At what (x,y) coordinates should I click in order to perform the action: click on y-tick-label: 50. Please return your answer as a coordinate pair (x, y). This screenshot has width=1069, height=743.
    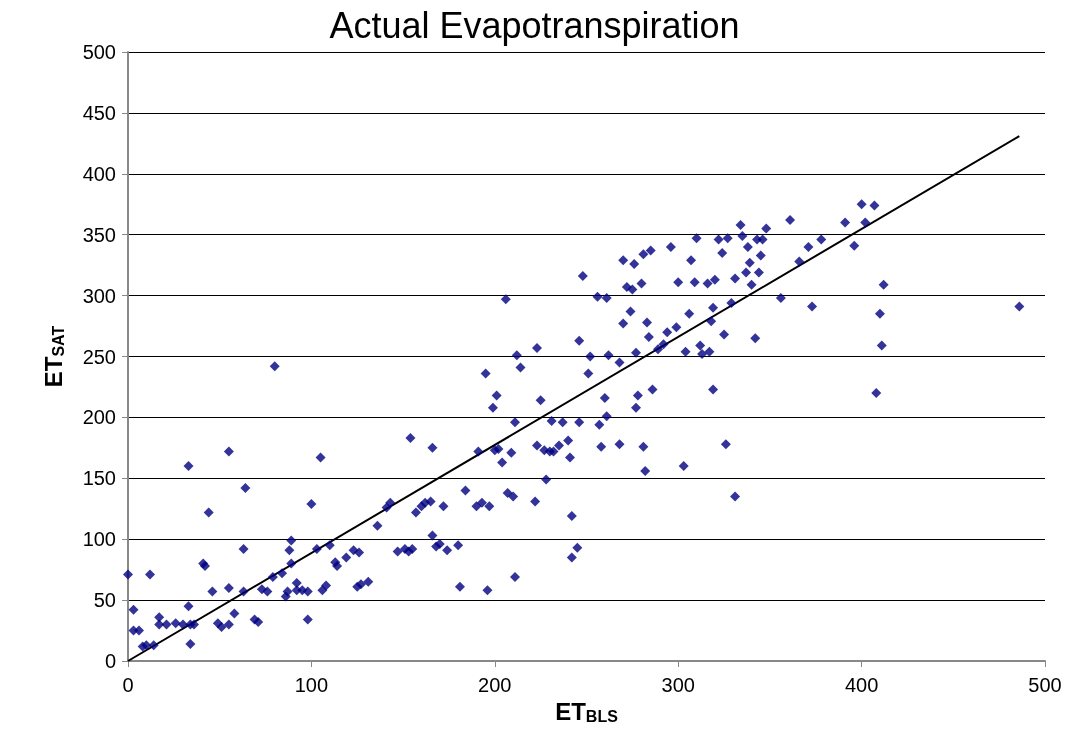
    Looking at the image, I should click on (104, 600).